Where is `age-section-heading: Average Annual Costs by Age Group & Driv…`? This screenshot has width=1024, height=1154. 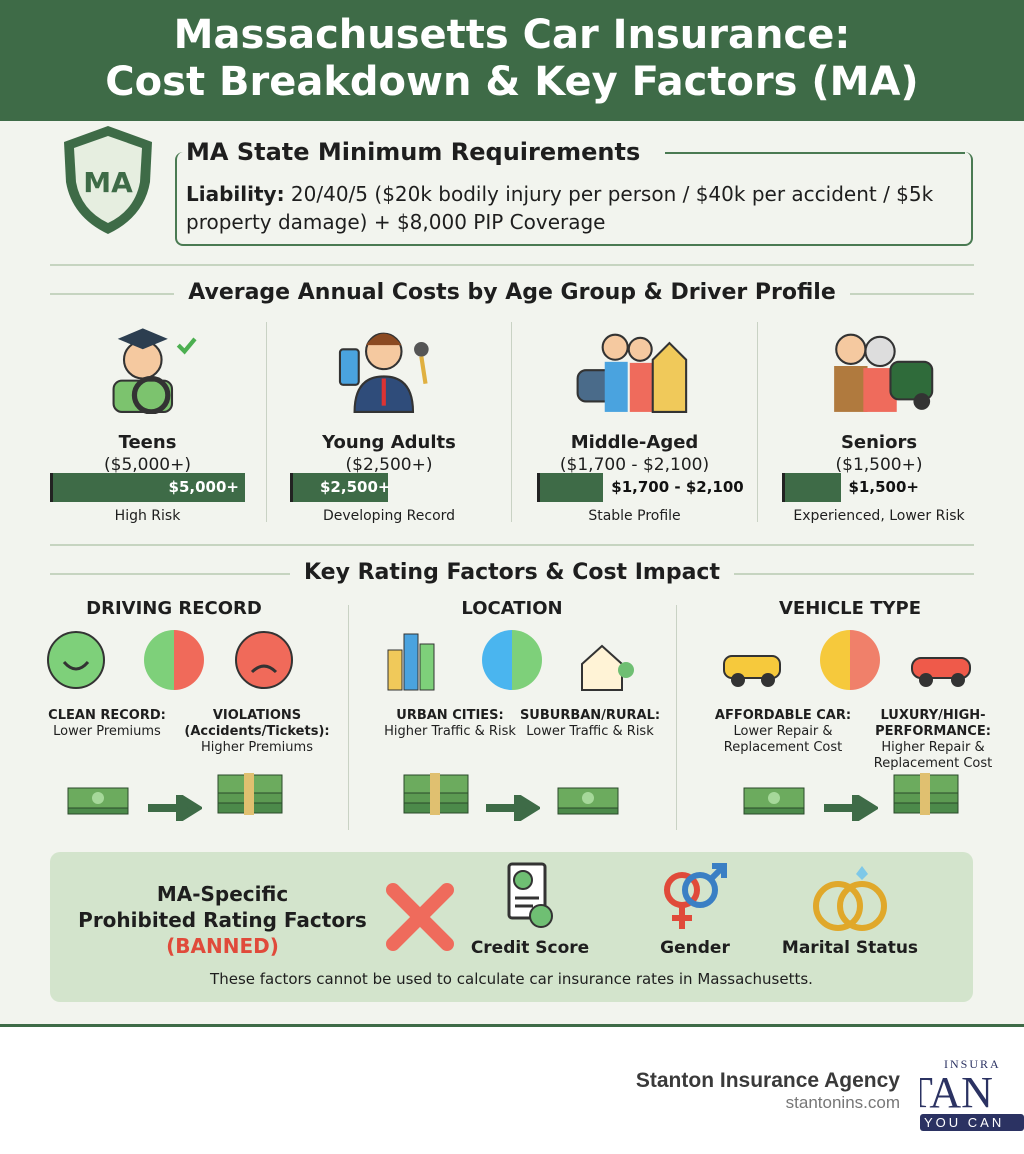
age-section-heading: Average Annual Costs by Age Group & Driv… is located at coordinates (512, 292).